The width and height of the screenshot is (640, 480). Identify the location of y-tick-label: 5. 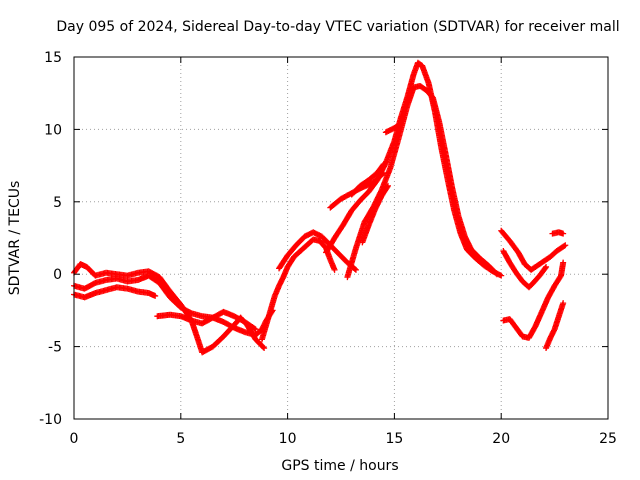
(57, 203).